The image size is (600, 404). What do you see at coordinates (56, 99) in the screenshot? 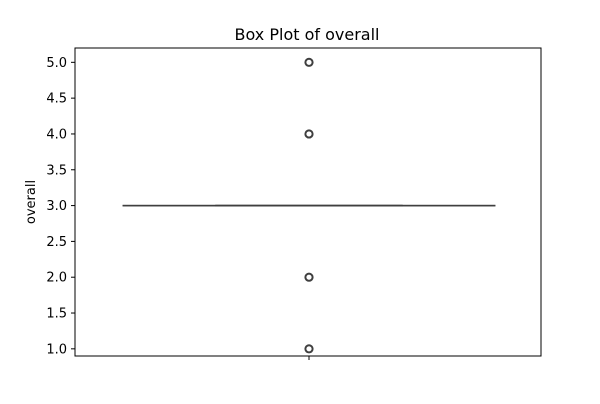
I see `y-tick-label: 4.5` at bounding box center [56, 99].